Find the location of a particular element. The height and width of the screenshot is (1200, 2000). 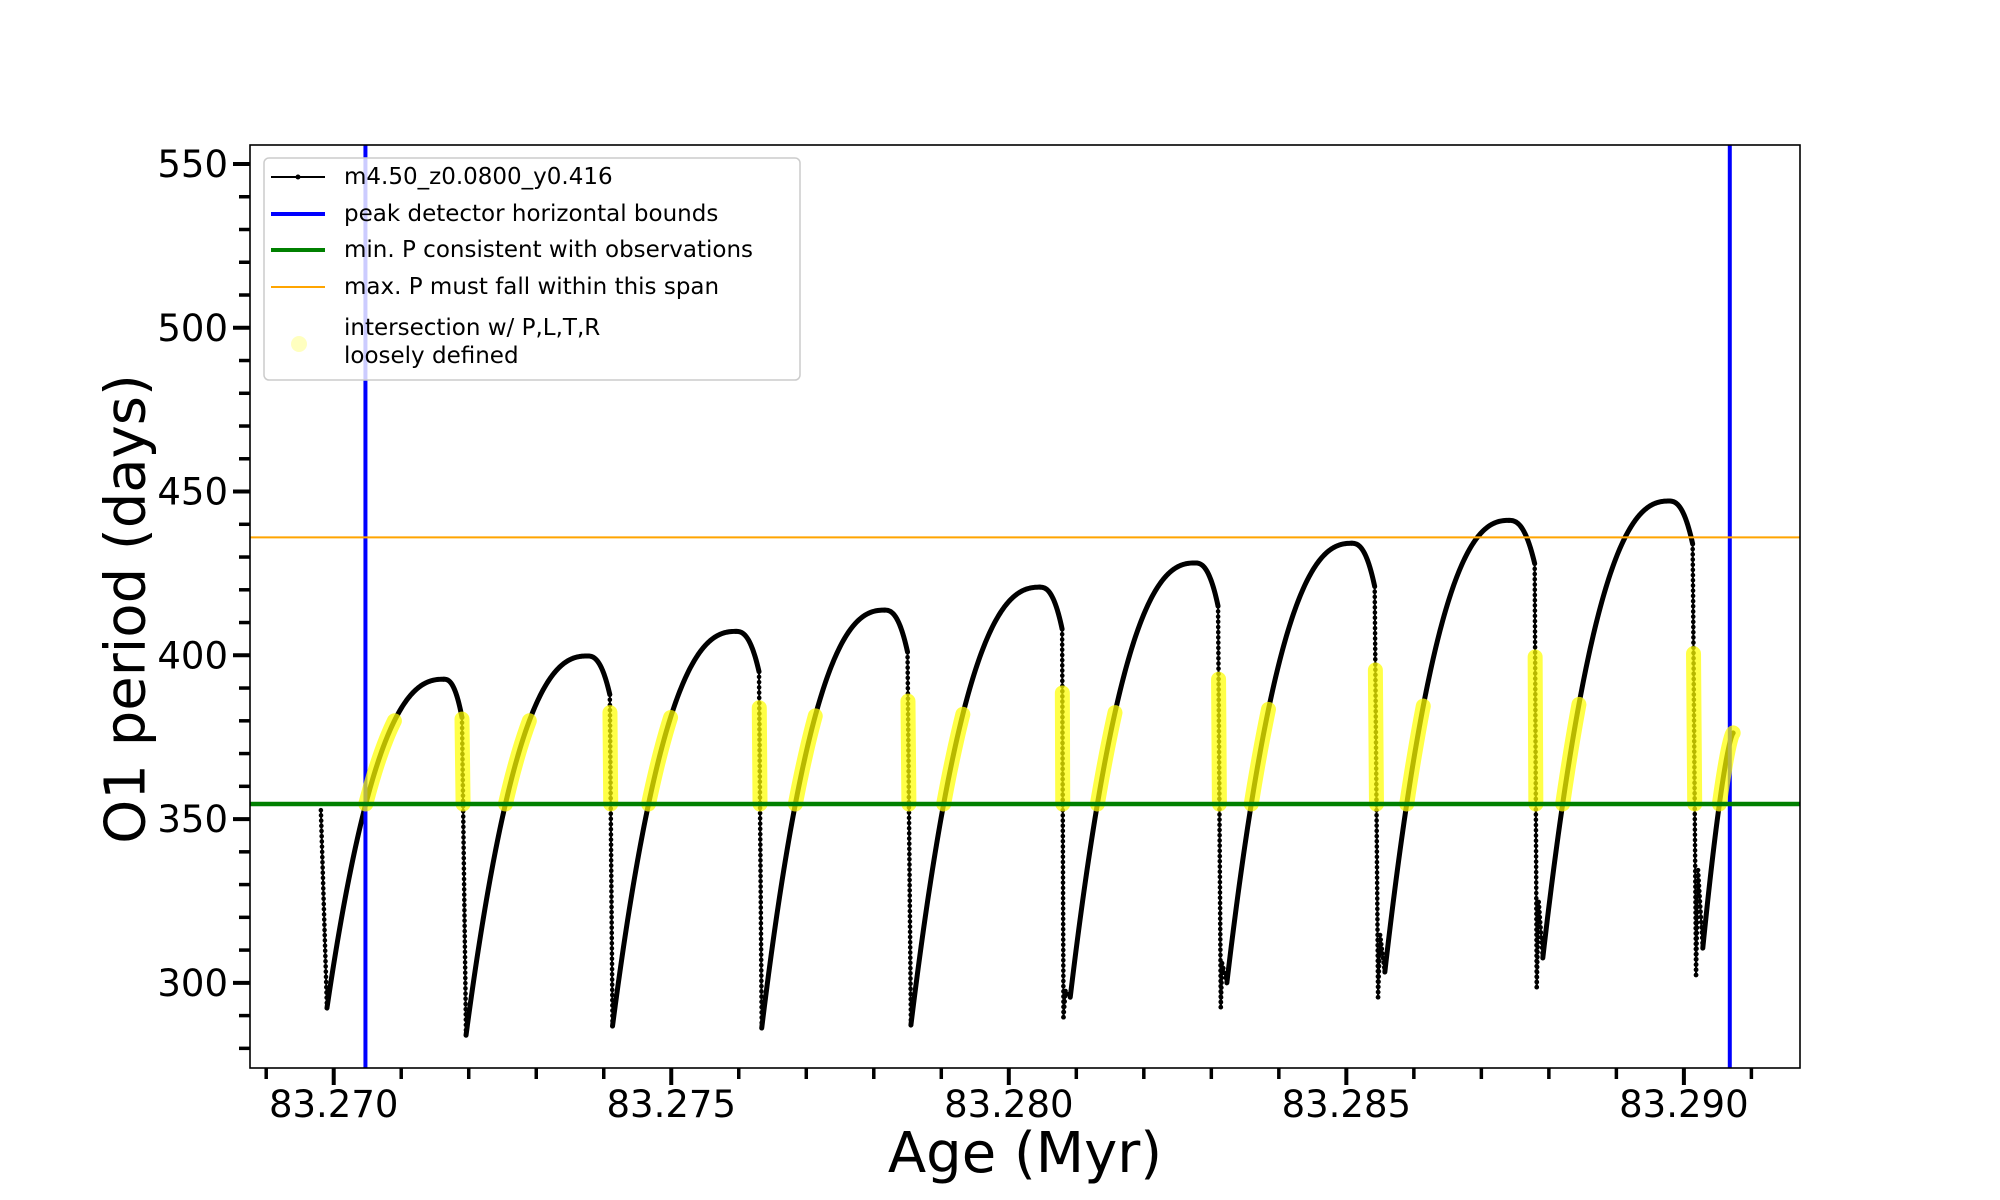

legend-label: peak detector horizontal bounds is located at coordinates (531, 214).